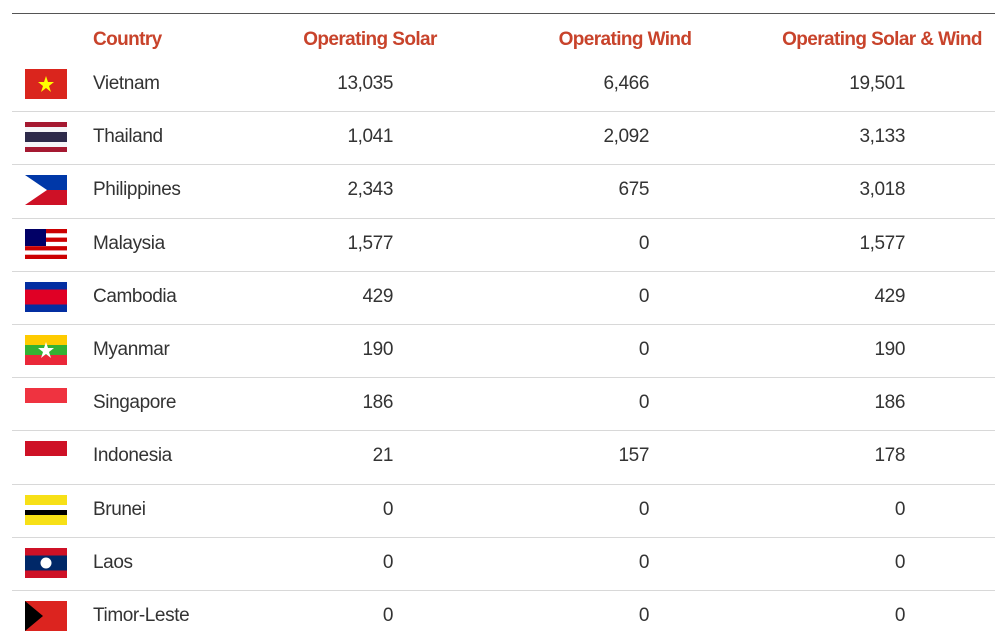  What do you see at coordinates (877, 83) in the screenshot?
I see `capacity-value: 19,501` at bounding box center [877, 83].